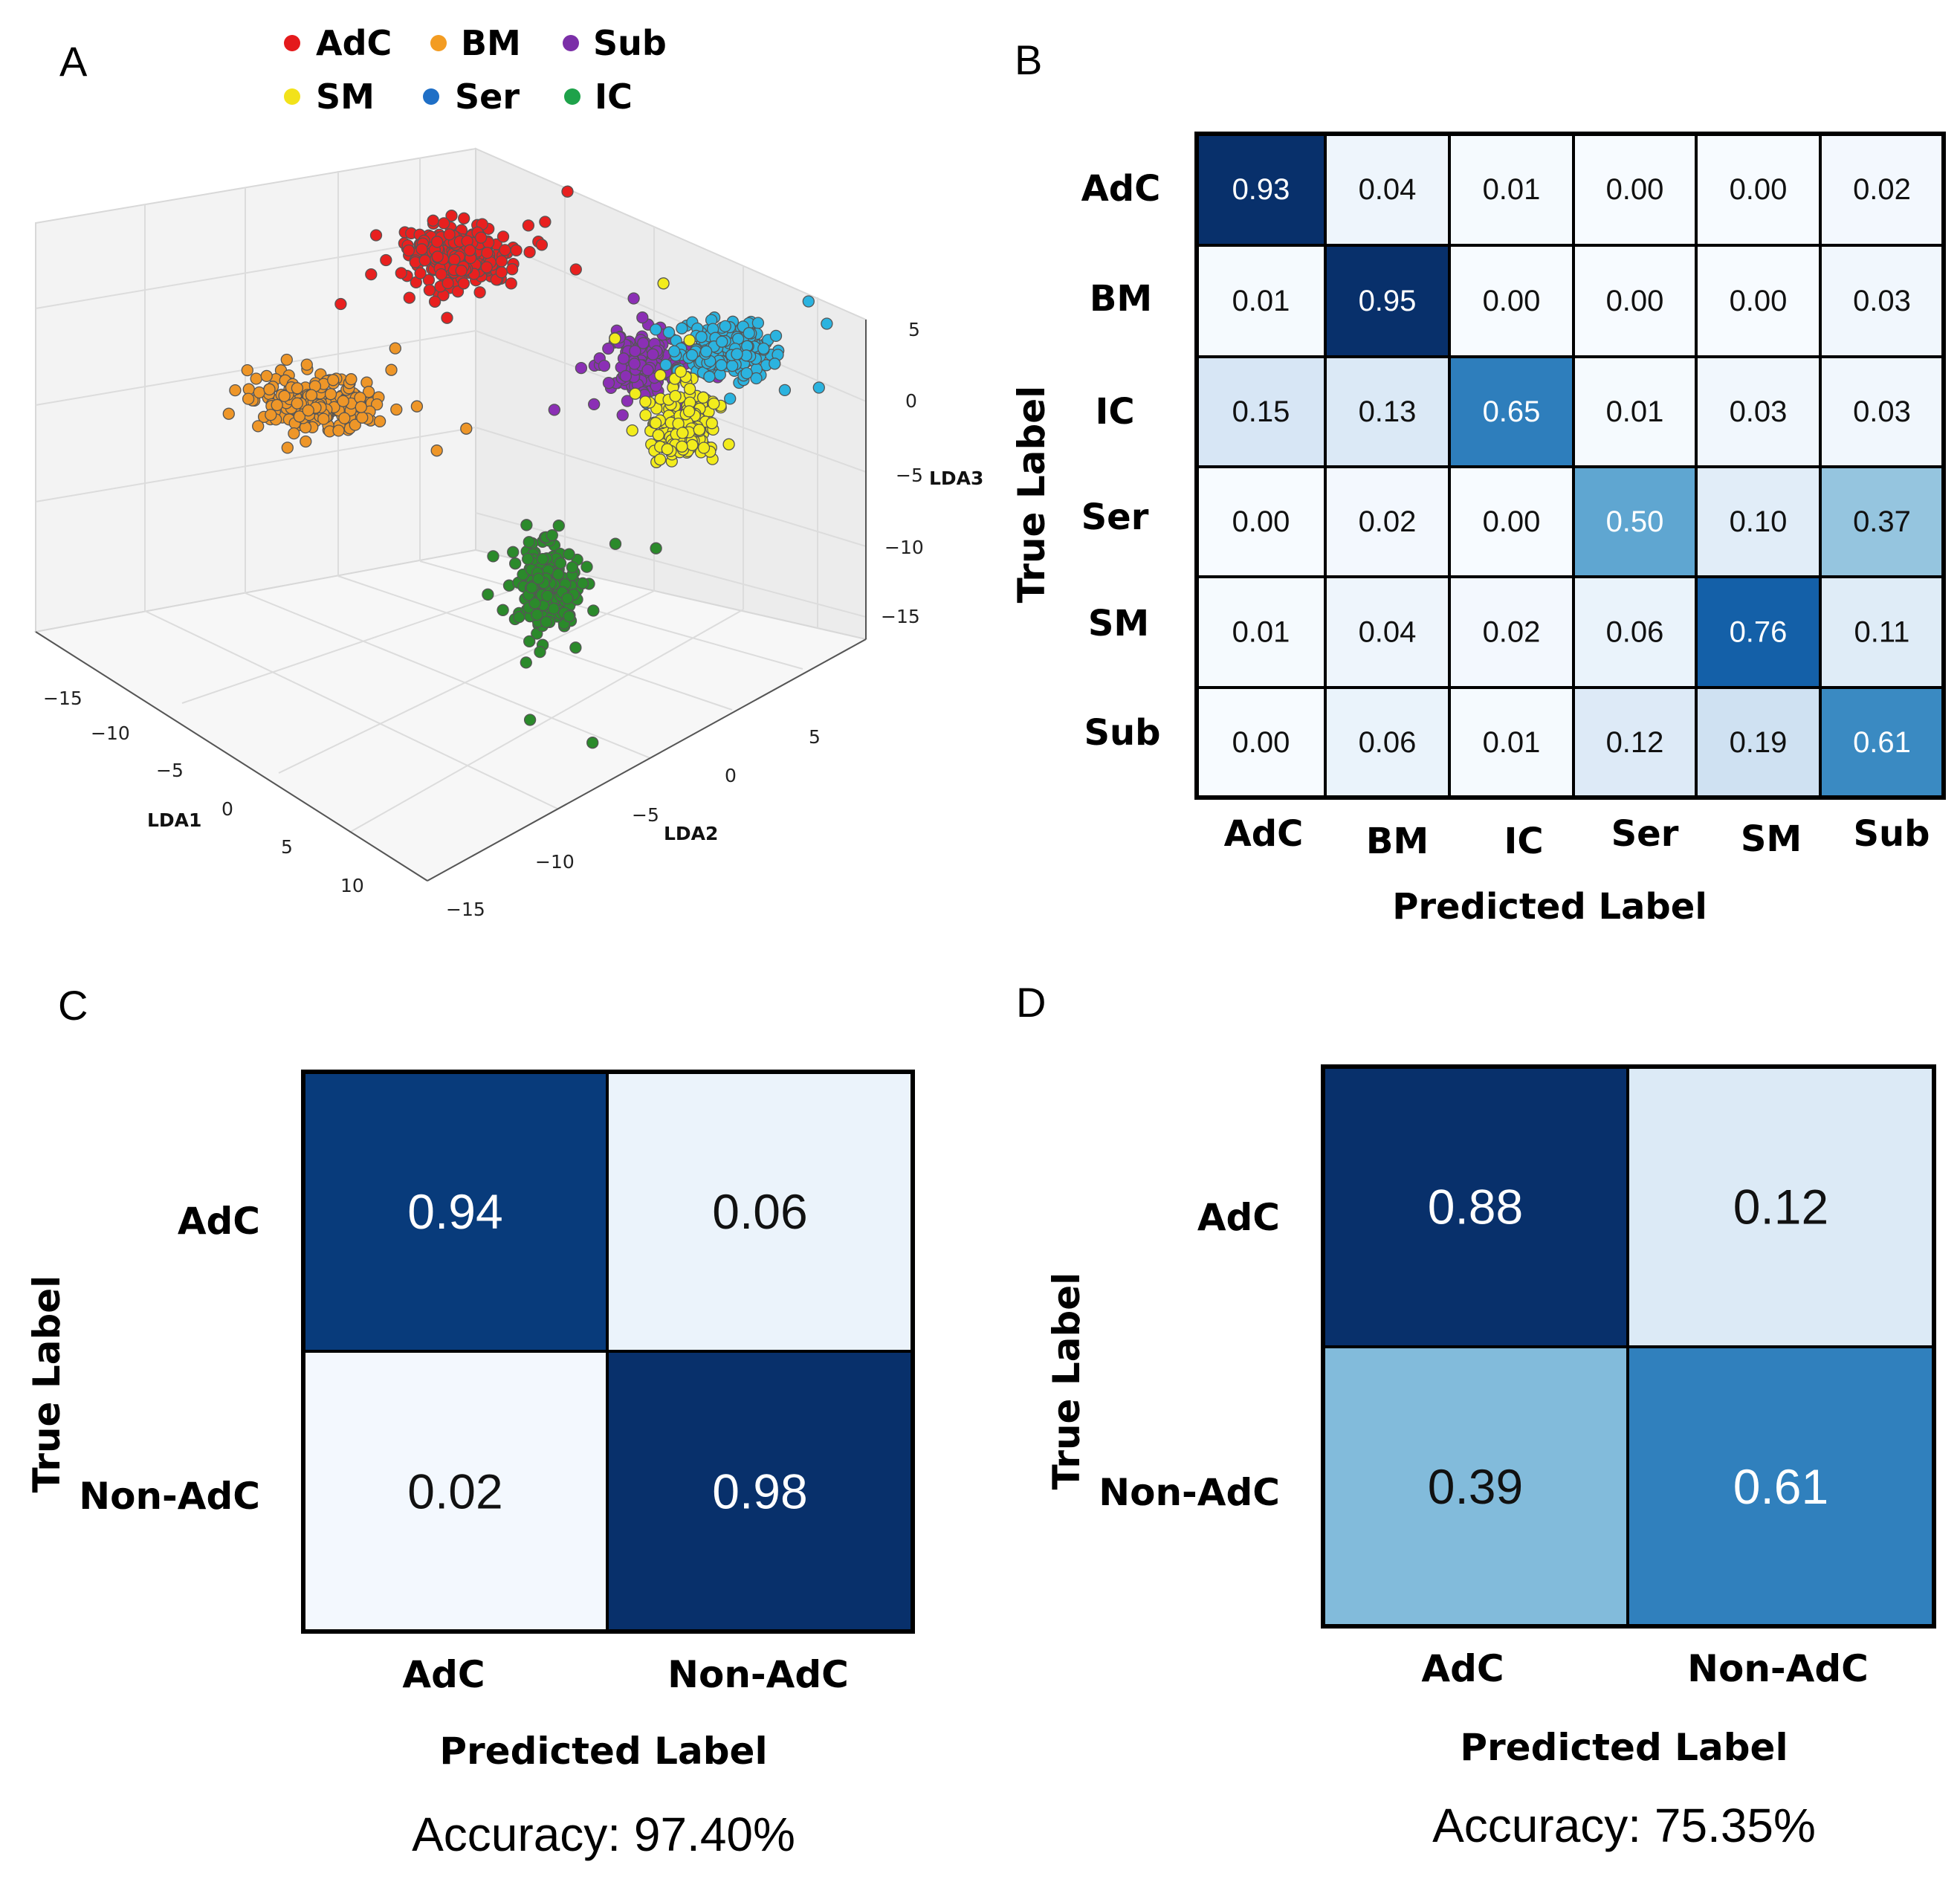 The width and height of the screenshot is (1960, 1879). I want to click on cell-value: 0.50, so click(1635, 521).